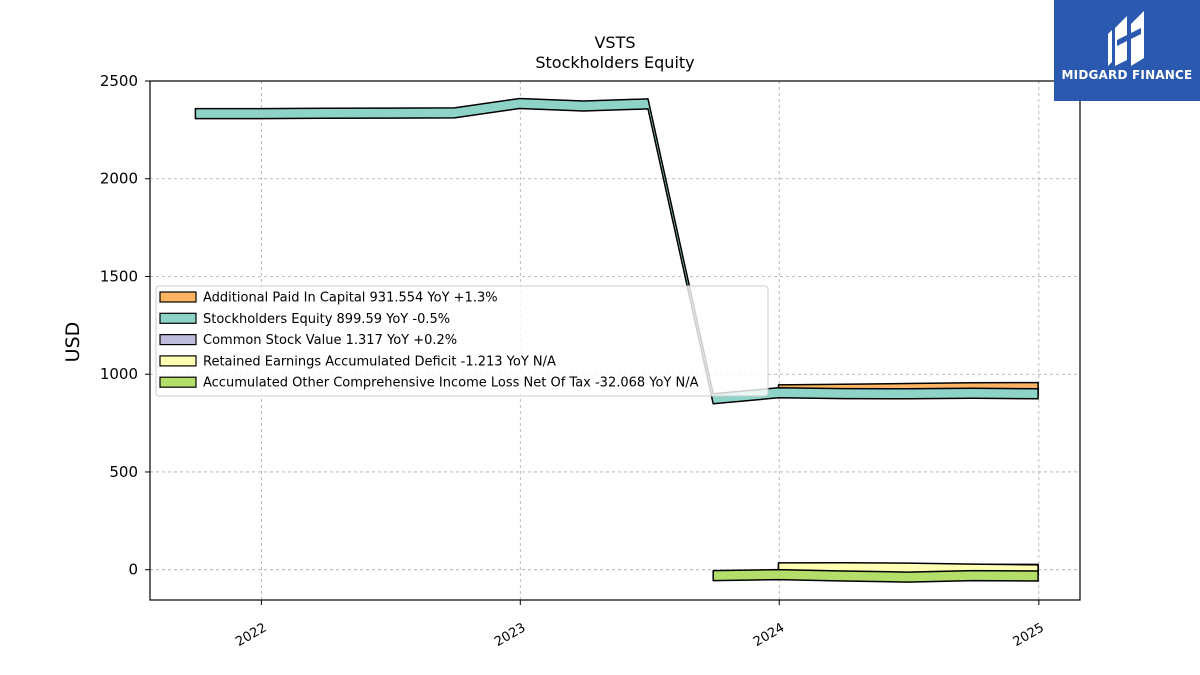 This screenshot has width=1200, height=675. I want to click on y-tick-label: 500, so click(123, 472).